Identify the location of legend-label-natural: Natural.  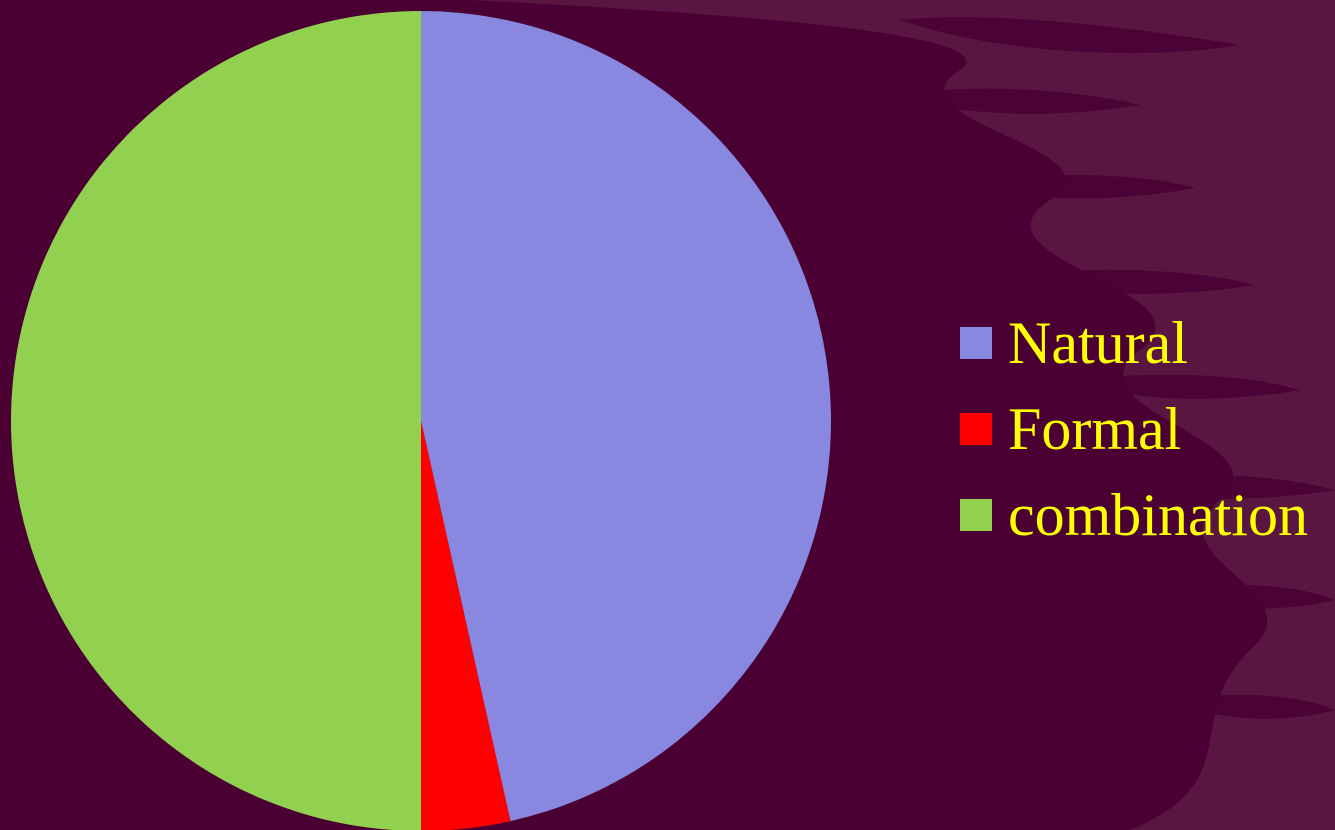
(1098, 343).